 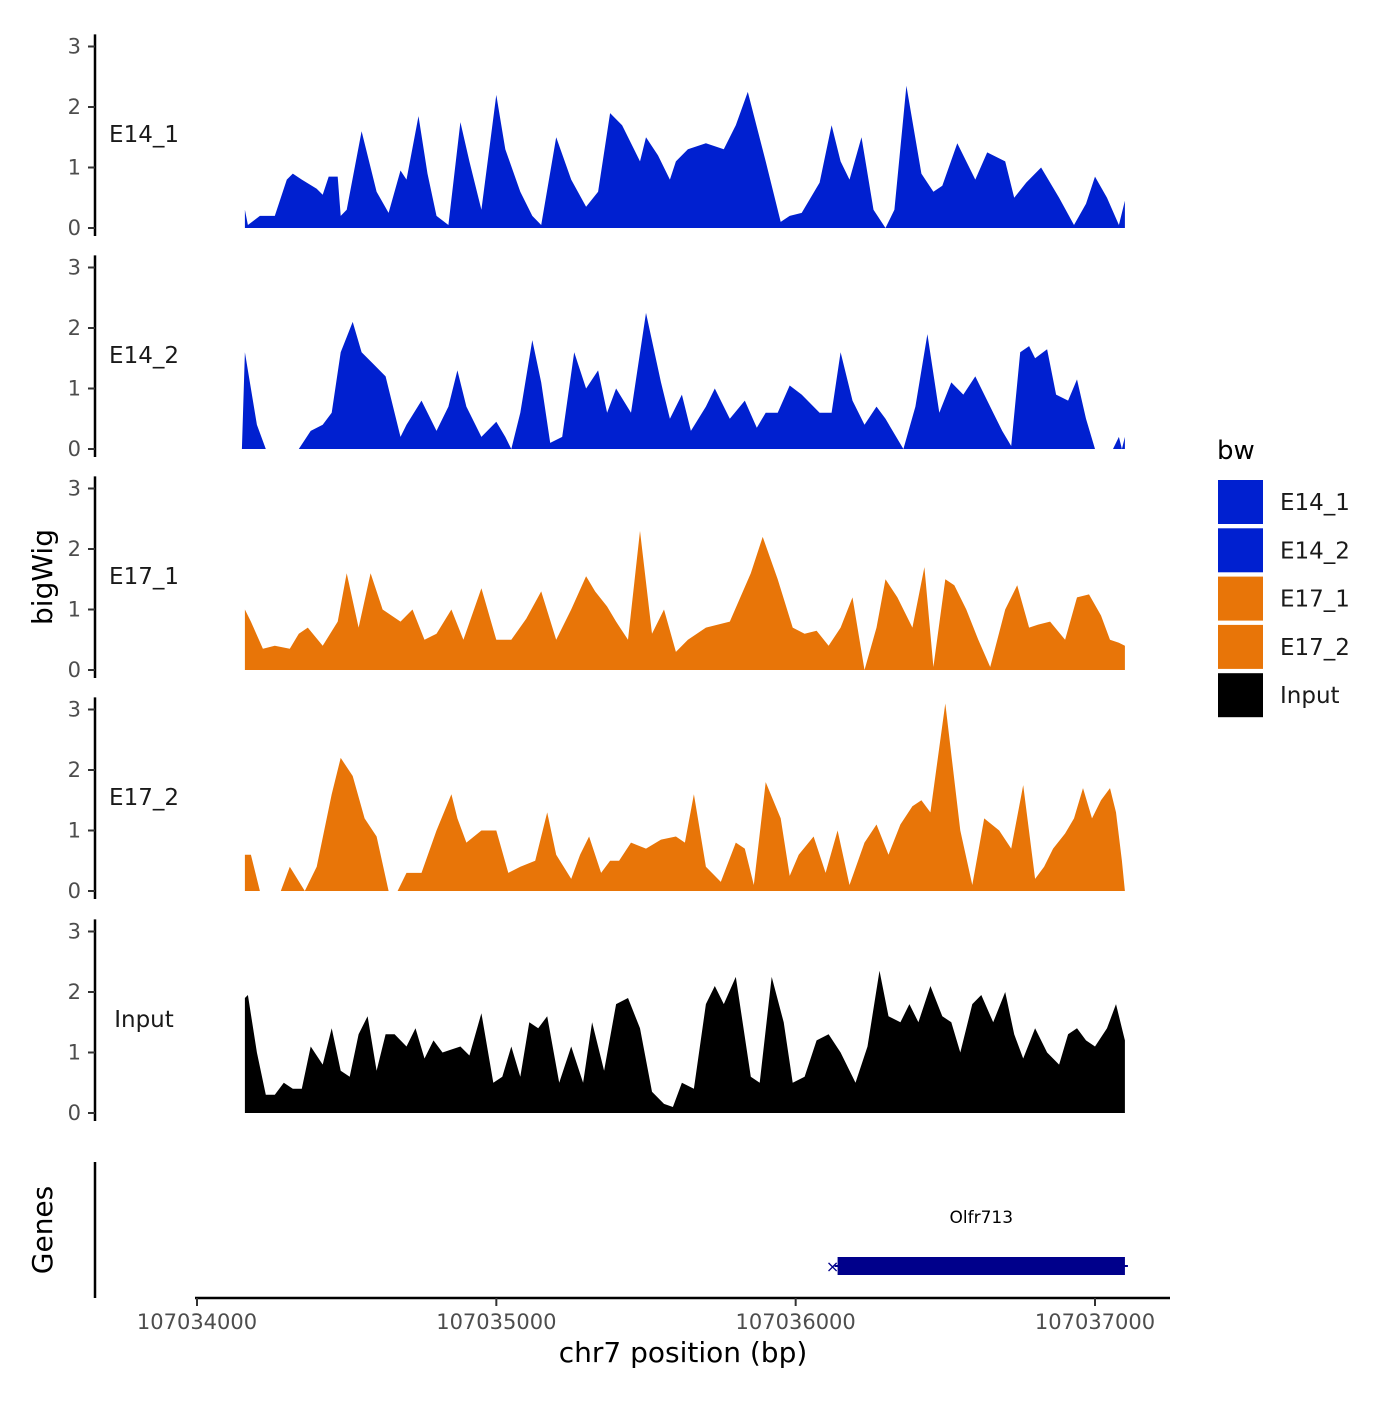 I want to click on track-Input: 0 1 2 3 Input, so click(x=596, y=1022).